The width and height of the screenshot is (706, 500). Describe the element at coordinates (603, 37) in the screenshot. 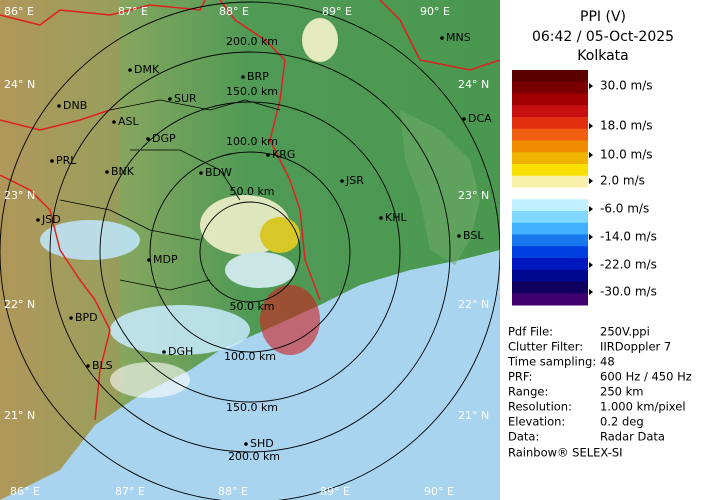

I see `timestamp: 06:42 / 05-Oct-2025` at that location.